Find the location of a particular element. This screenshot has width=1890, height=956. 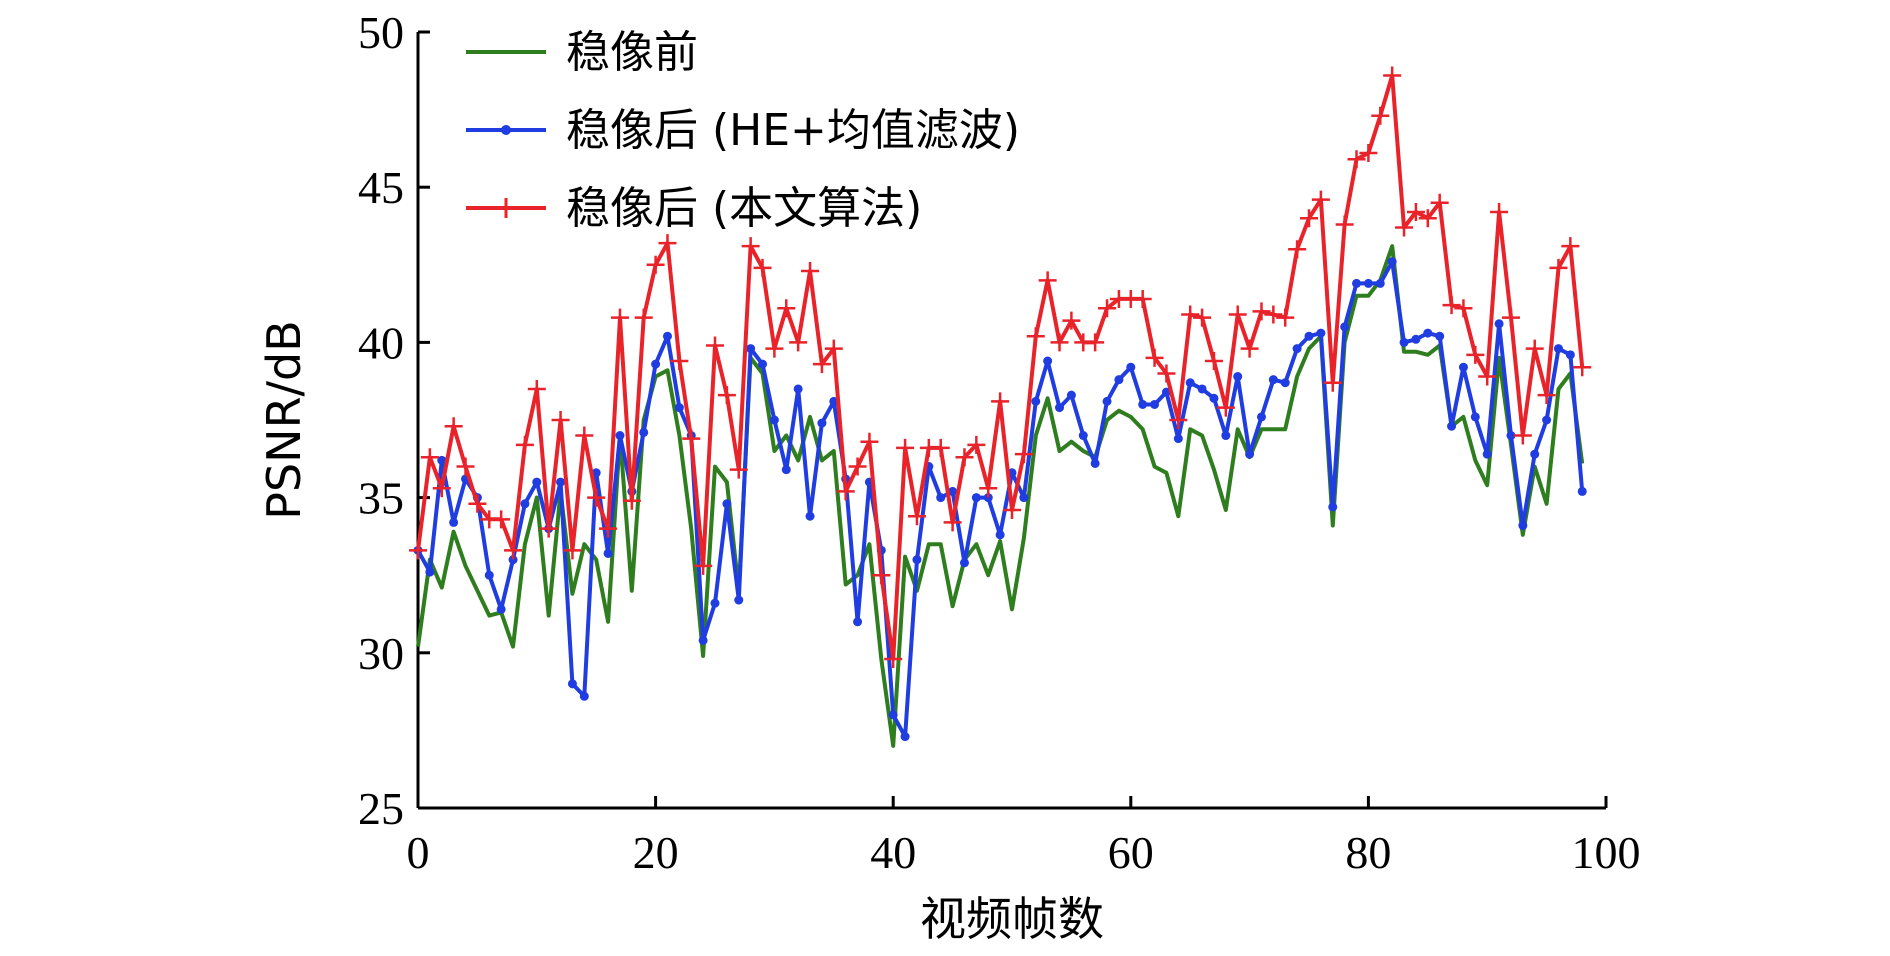

y-tick-label: 35 is located at coordinates (381, 498).